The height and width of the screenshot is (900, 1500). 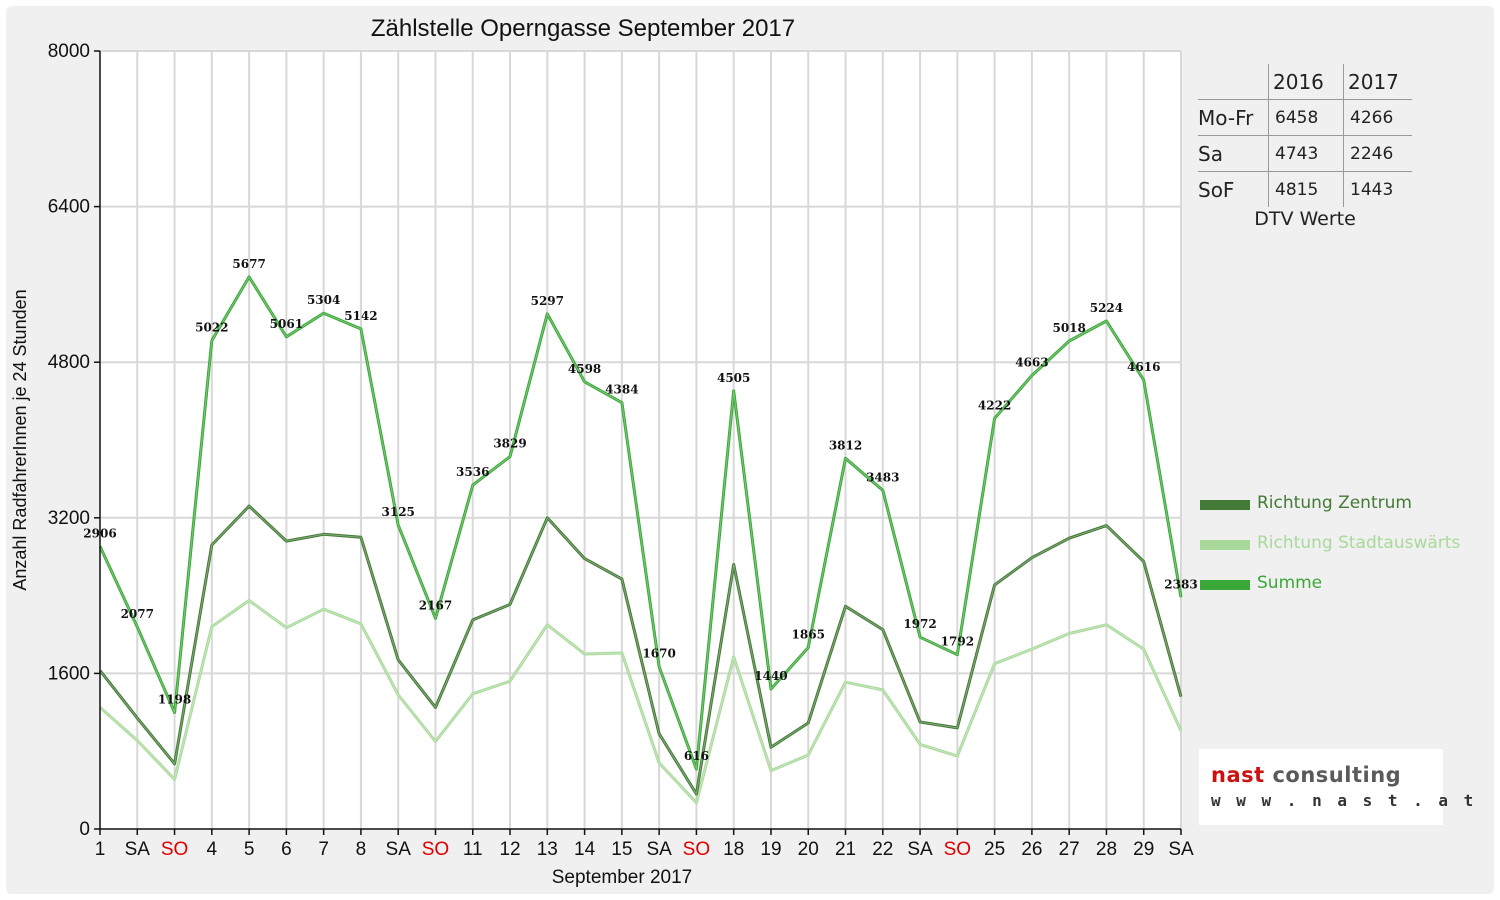 What do you see at coordinates (69, 518) in the screenshot?
I see `y-tick-label: 3200` at bounding box center [69, 518].